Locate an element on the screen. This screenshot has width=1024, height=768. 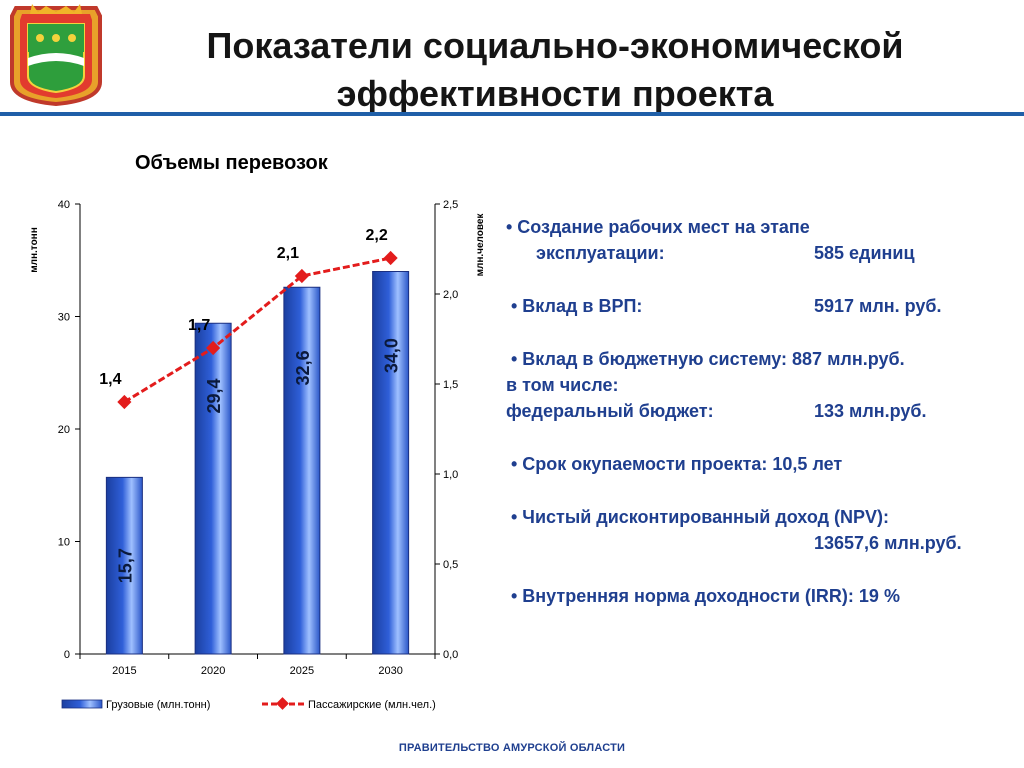
bullet-budget-line-3: федеральный бюджет: 133 млн.руб. is located at coordinates (756, 411).